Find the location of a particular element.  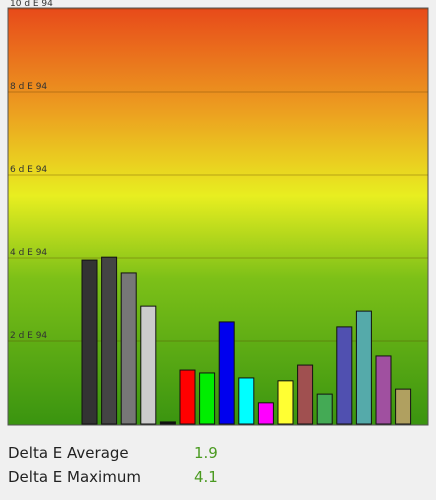

y-tick-label: 6 d E 94 is located at coordinates (28, 170).